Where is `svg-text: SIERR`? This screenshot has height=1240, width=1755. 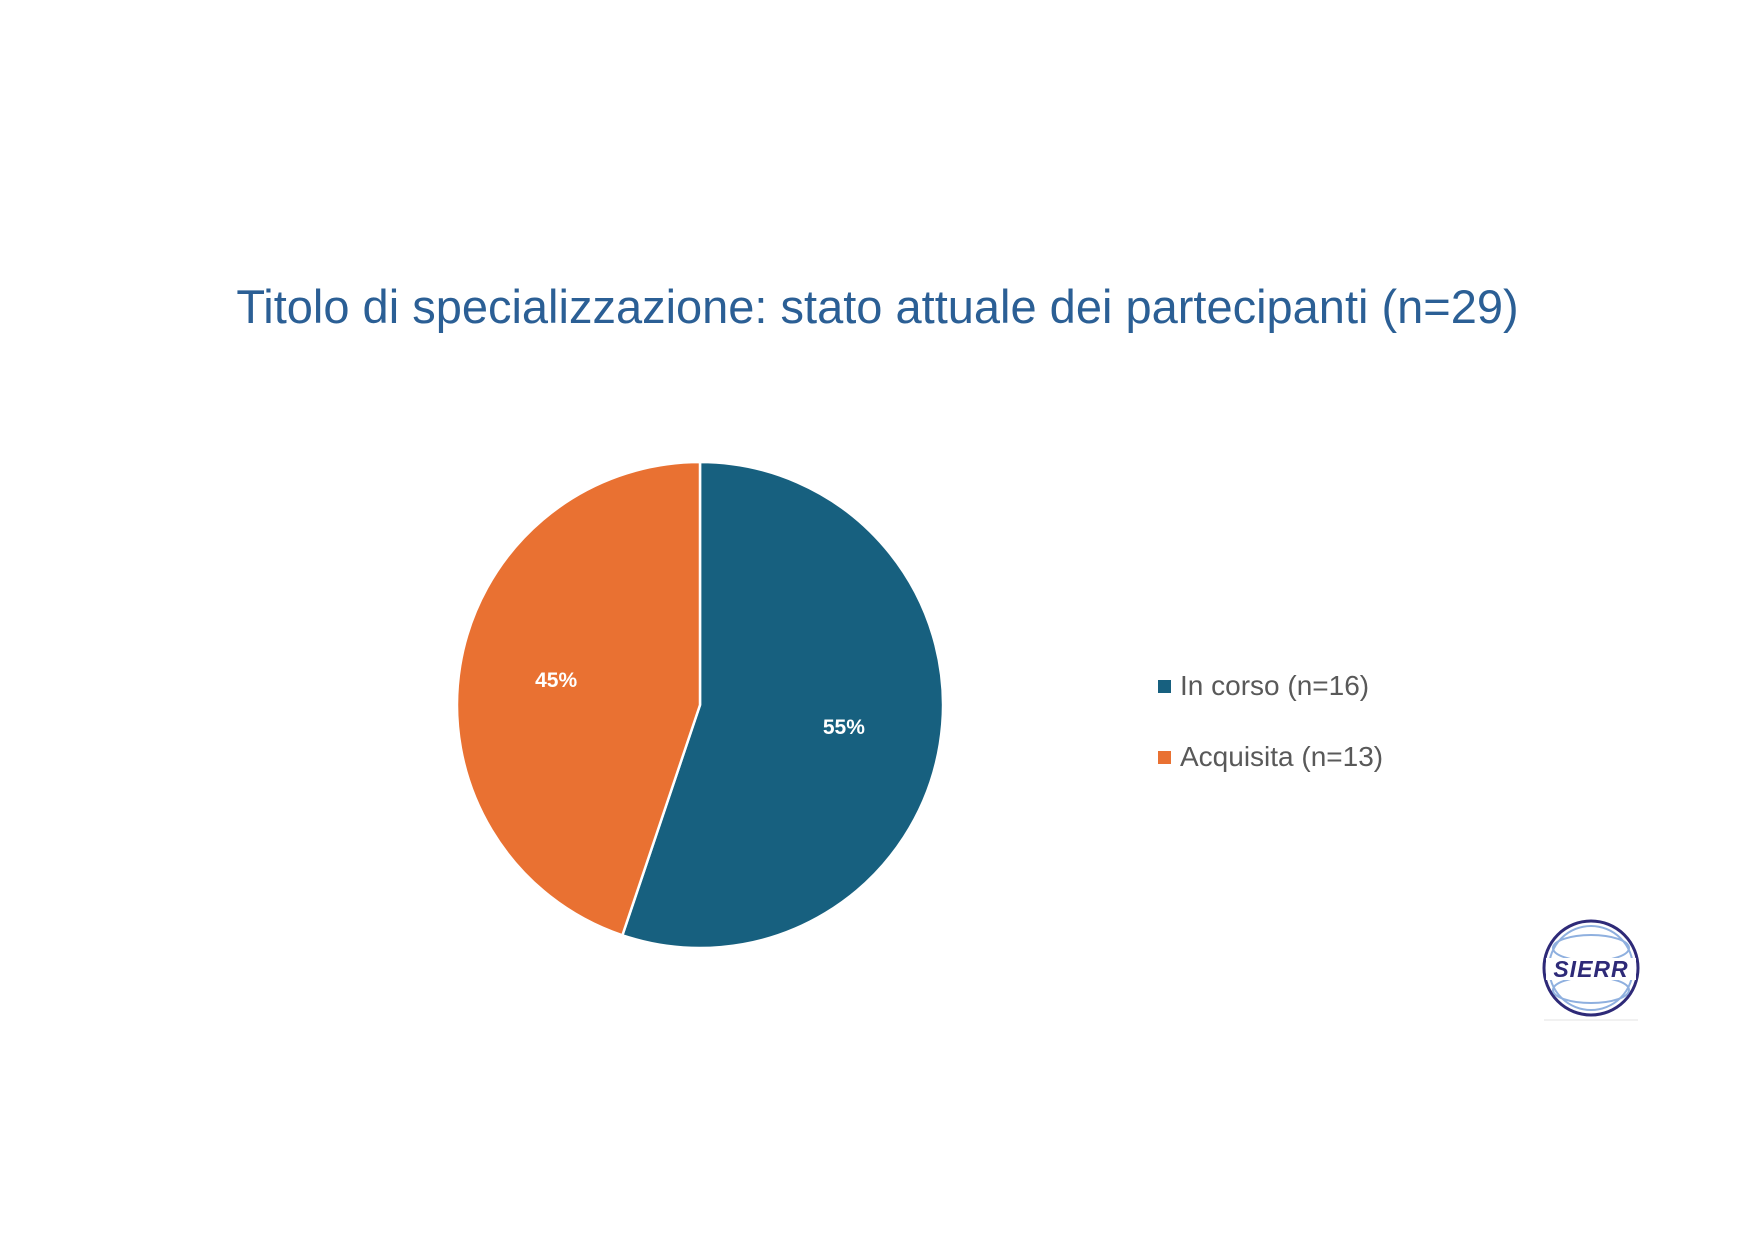 svg-text: SIERR is located at coordinates (1590, 969).